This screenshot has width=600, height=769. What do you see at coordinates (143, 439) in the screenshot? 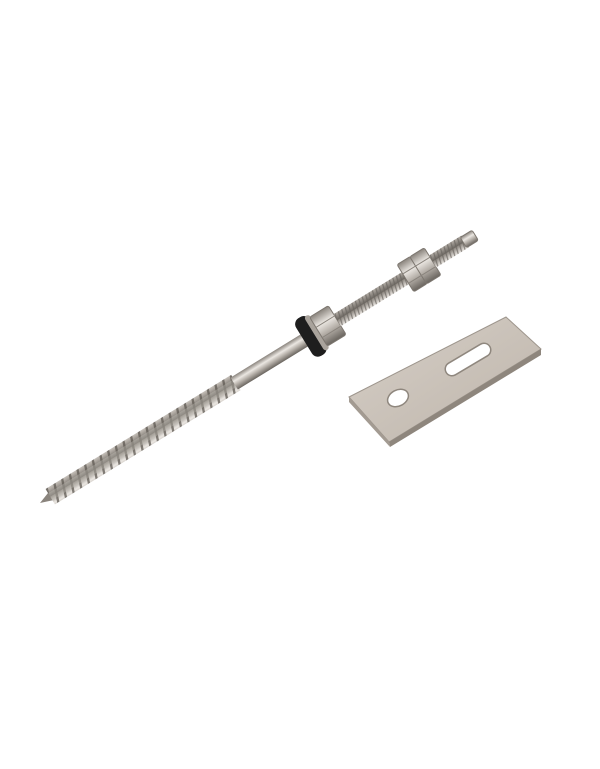
I see `wood-thread` at bounding box center [143, 439].